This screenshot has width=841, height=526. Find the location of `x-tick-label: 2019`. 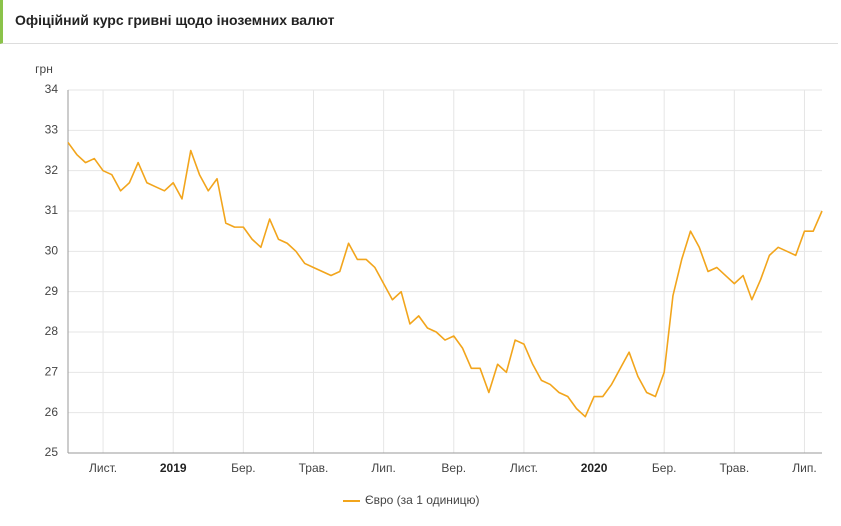

x-tick-label: 2019 is located at coordinates (173, 468).